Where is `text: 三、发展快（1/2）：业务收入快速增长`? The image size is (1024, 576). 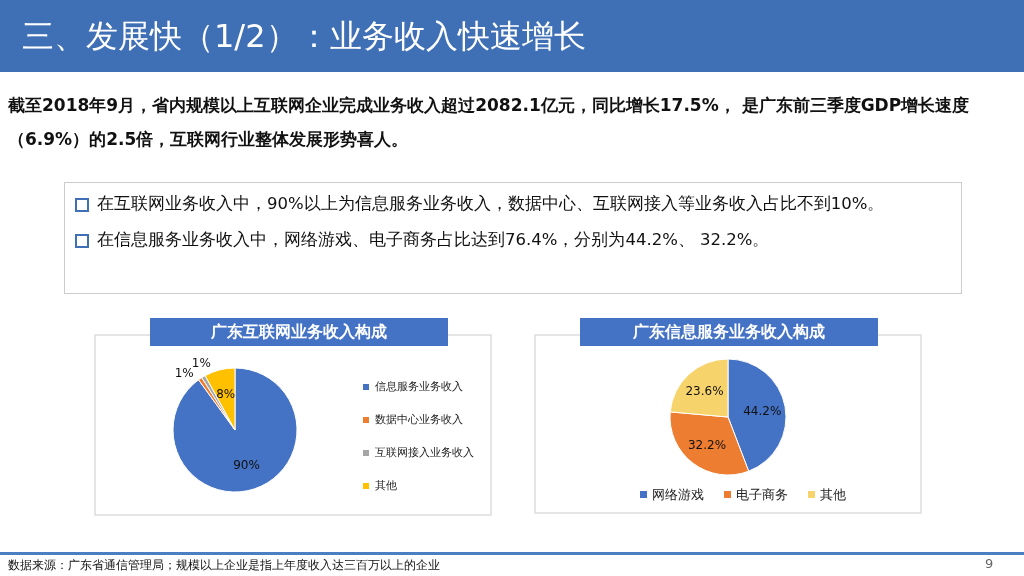 text: 三、发展快（1/2）：业务收入快速增长 is located at coordinates (512, 36).